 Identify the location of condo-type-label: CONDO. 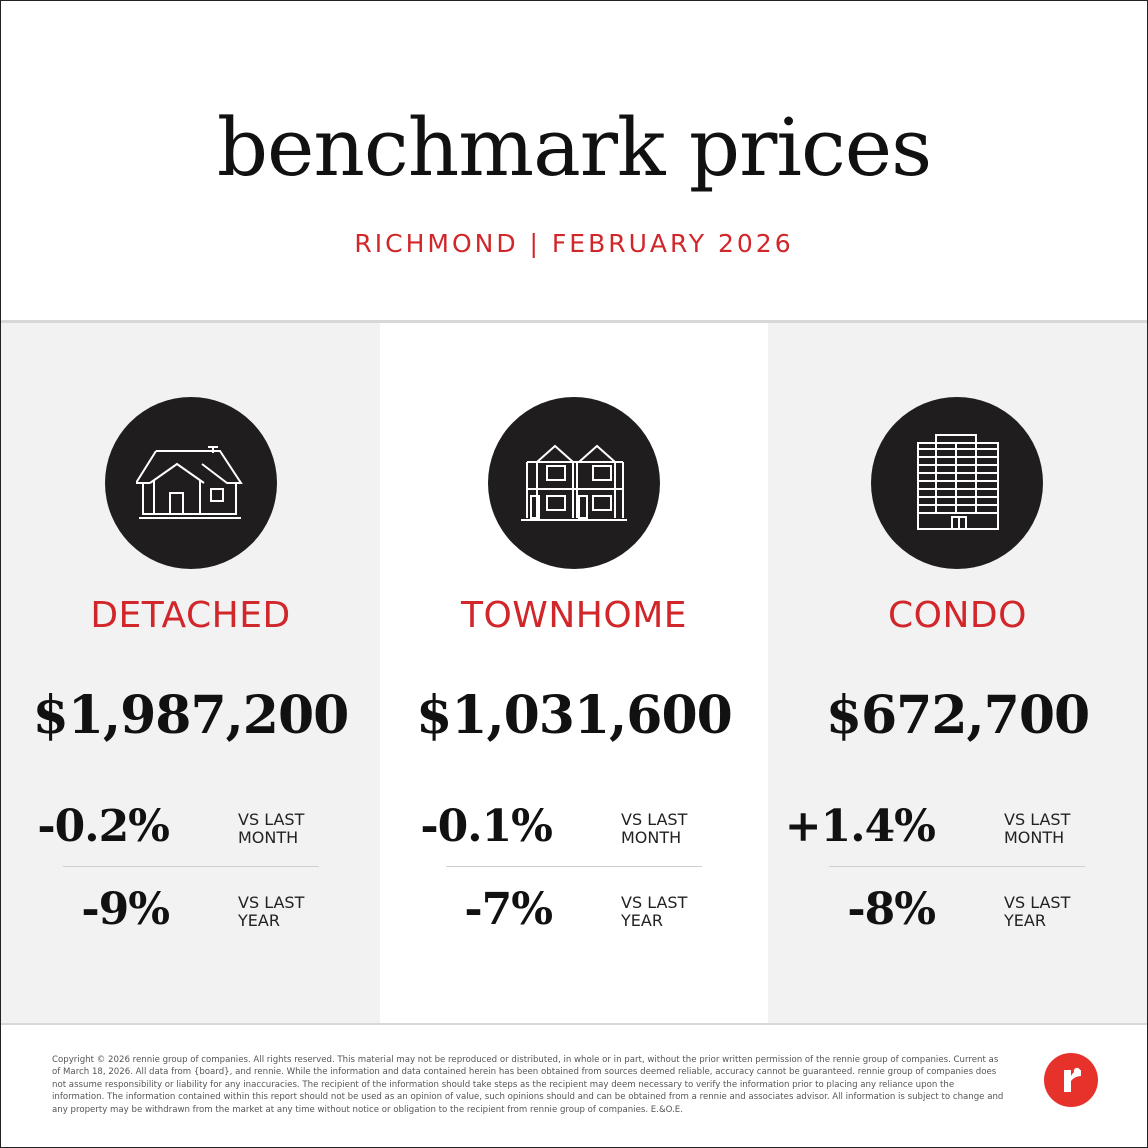
(957, 615).